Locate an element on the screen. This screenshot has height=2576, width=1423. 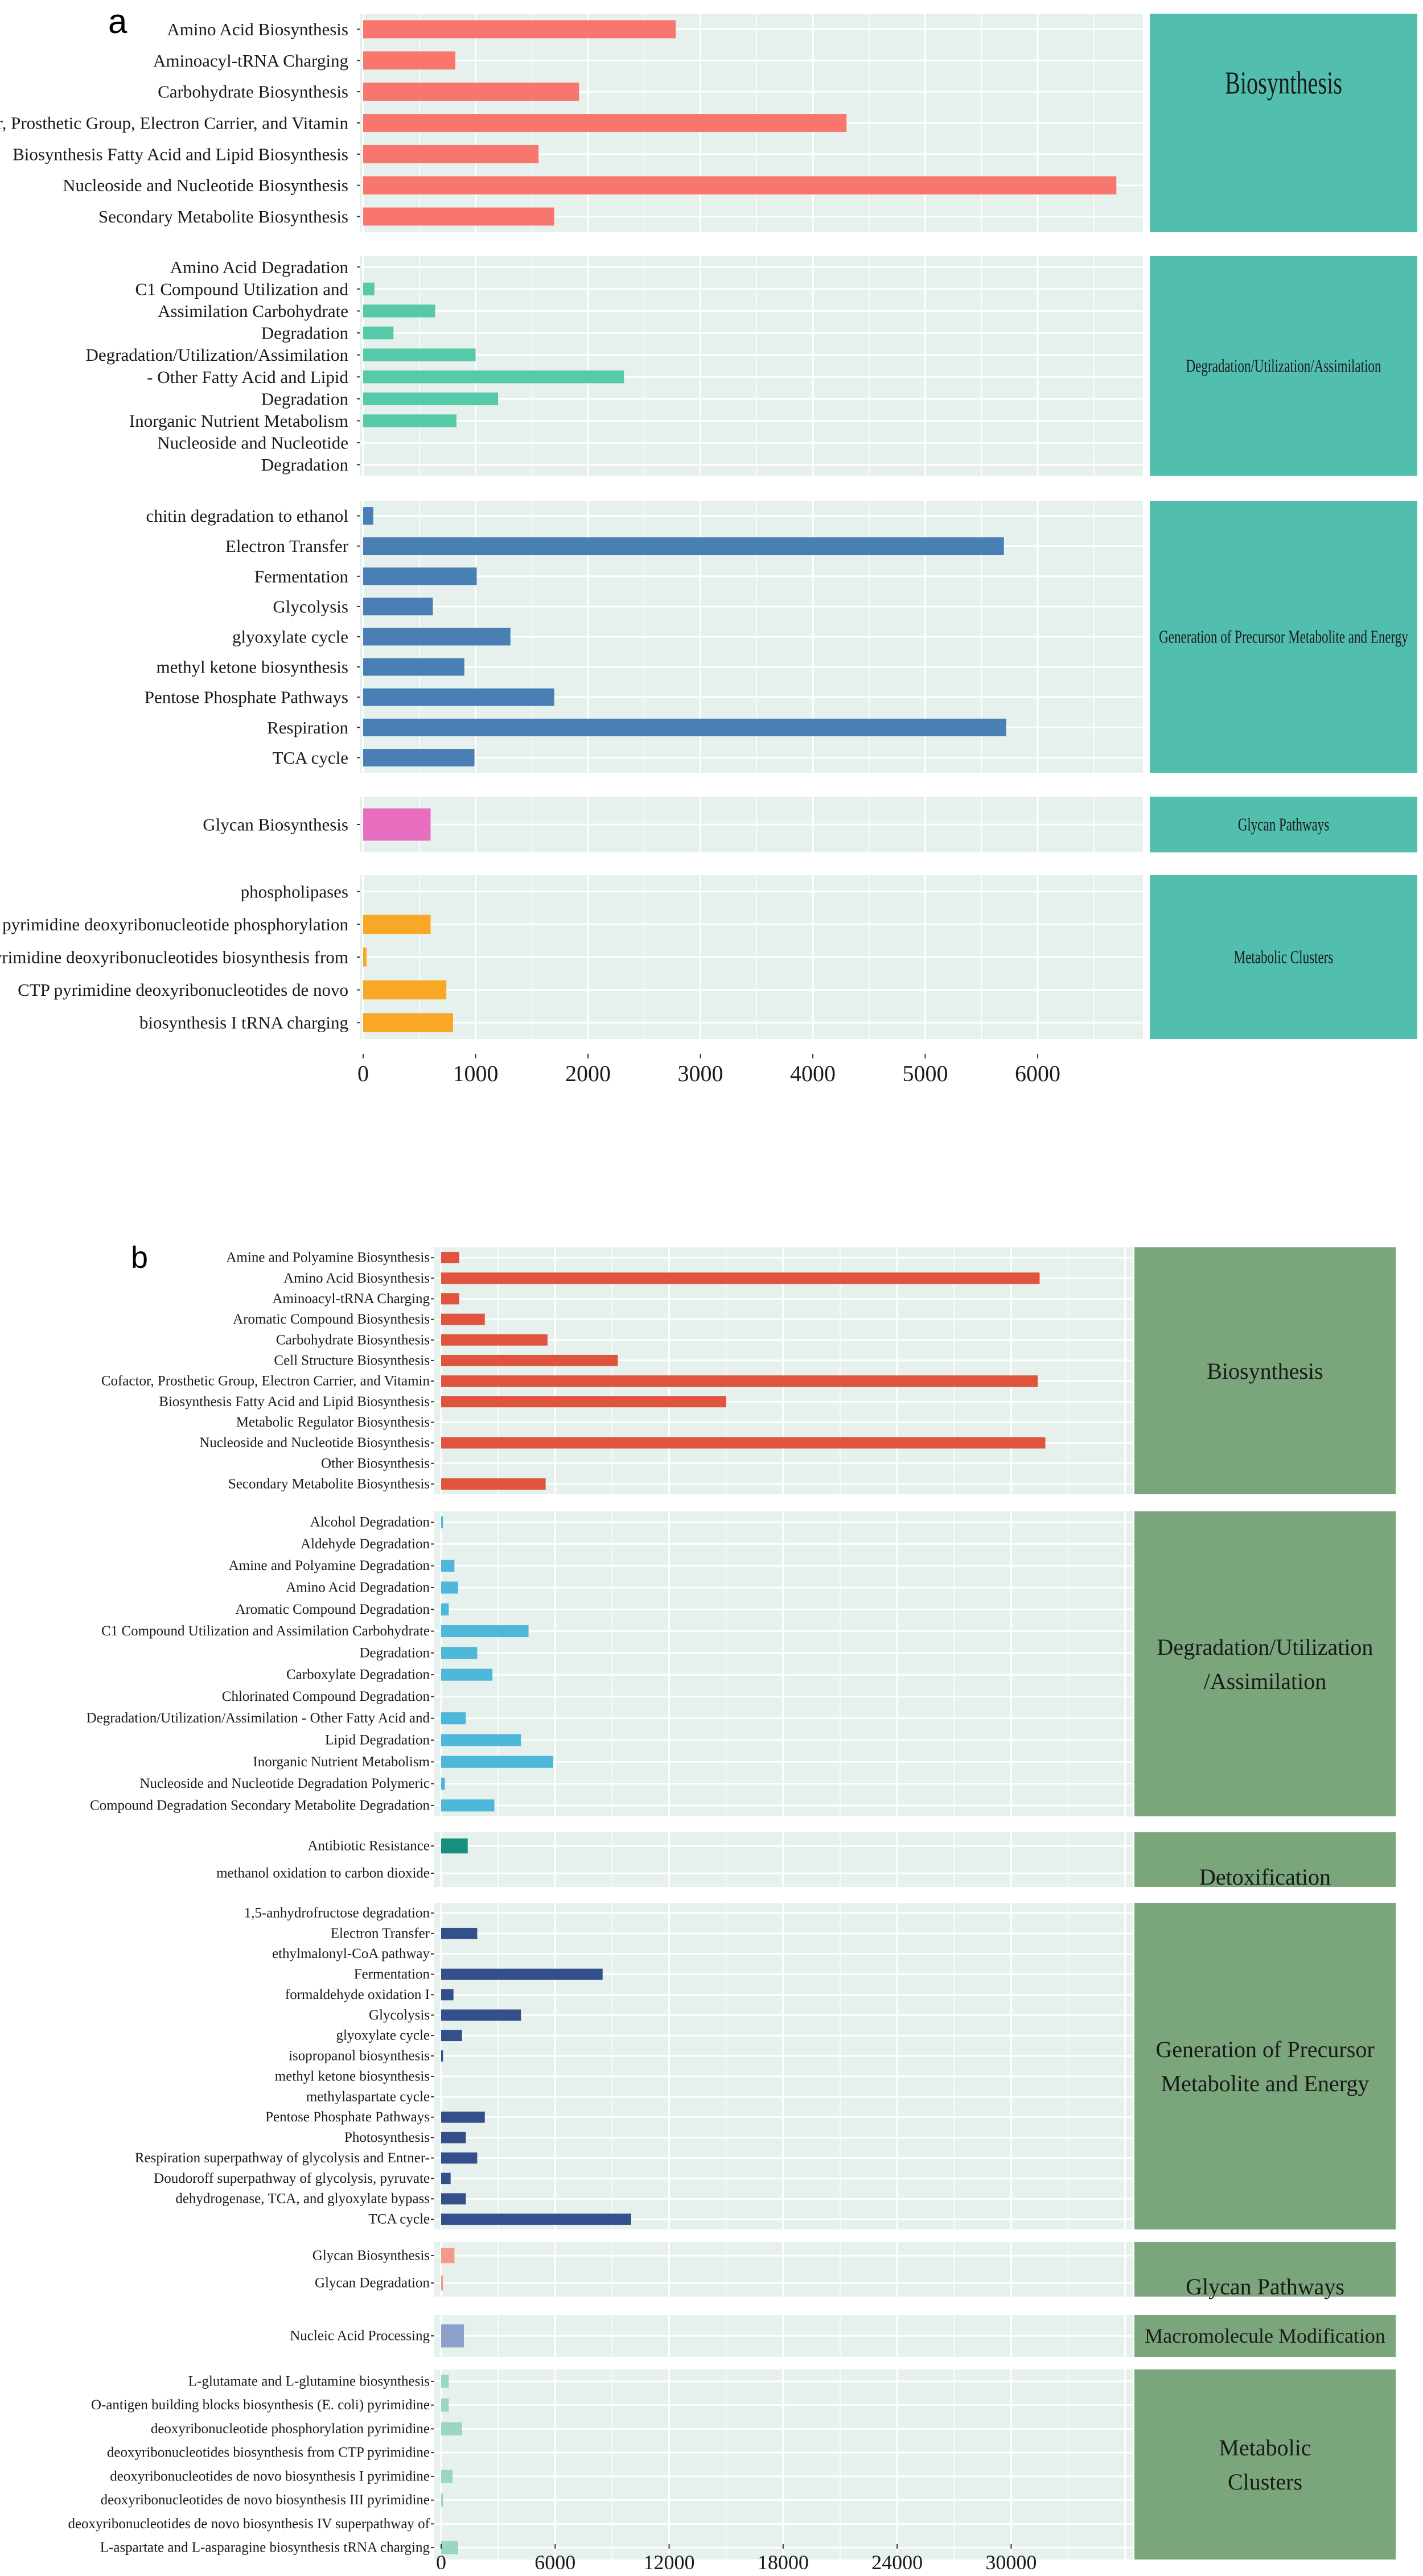
category-label: Antibiotic Resistance is located at coordinates (369, 1847).